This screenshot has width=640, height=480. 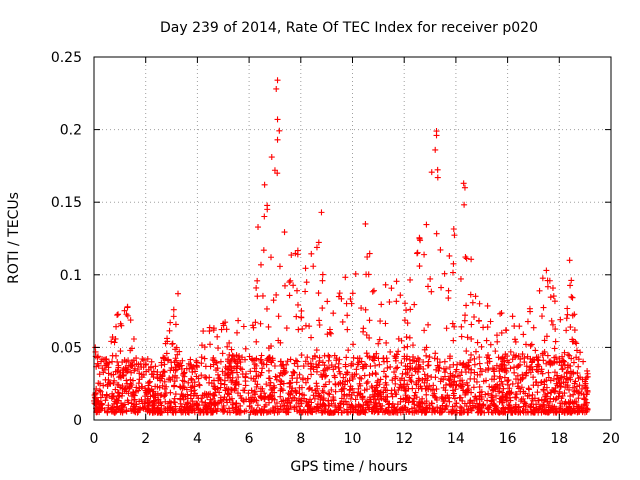 What do you see at coordinates (404, 439) in the screenshot?
I see `x-tick-label: 12` at bounding box center [404, 439].